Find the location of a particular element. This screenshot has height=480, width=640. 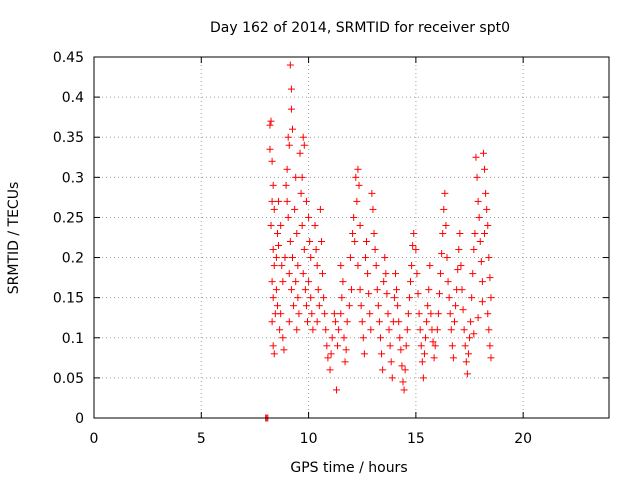

y-tick-label: 0 is located at coordinates (79, 419).